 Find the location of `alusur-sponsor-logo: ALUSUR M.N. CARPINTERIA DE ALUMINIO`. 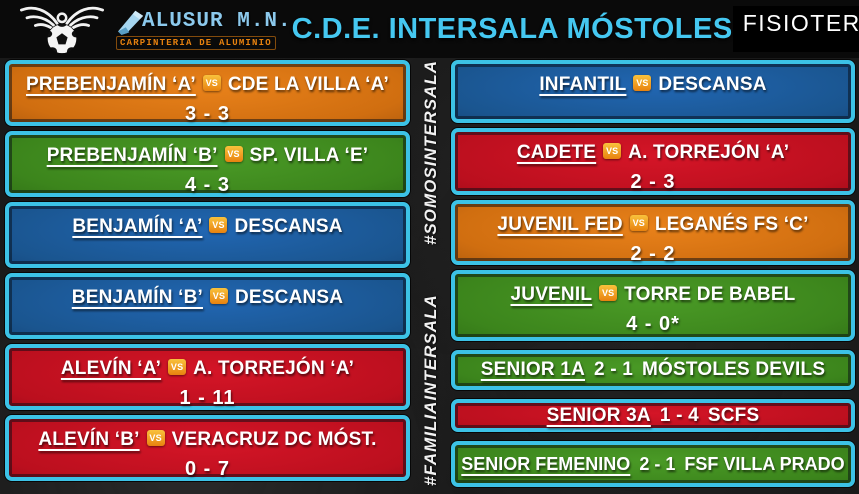

alusur-sponsor-logo: ALUSUR M.N. CARPINTERIA DE ALUMINIO is located at coordinates (204, 29).